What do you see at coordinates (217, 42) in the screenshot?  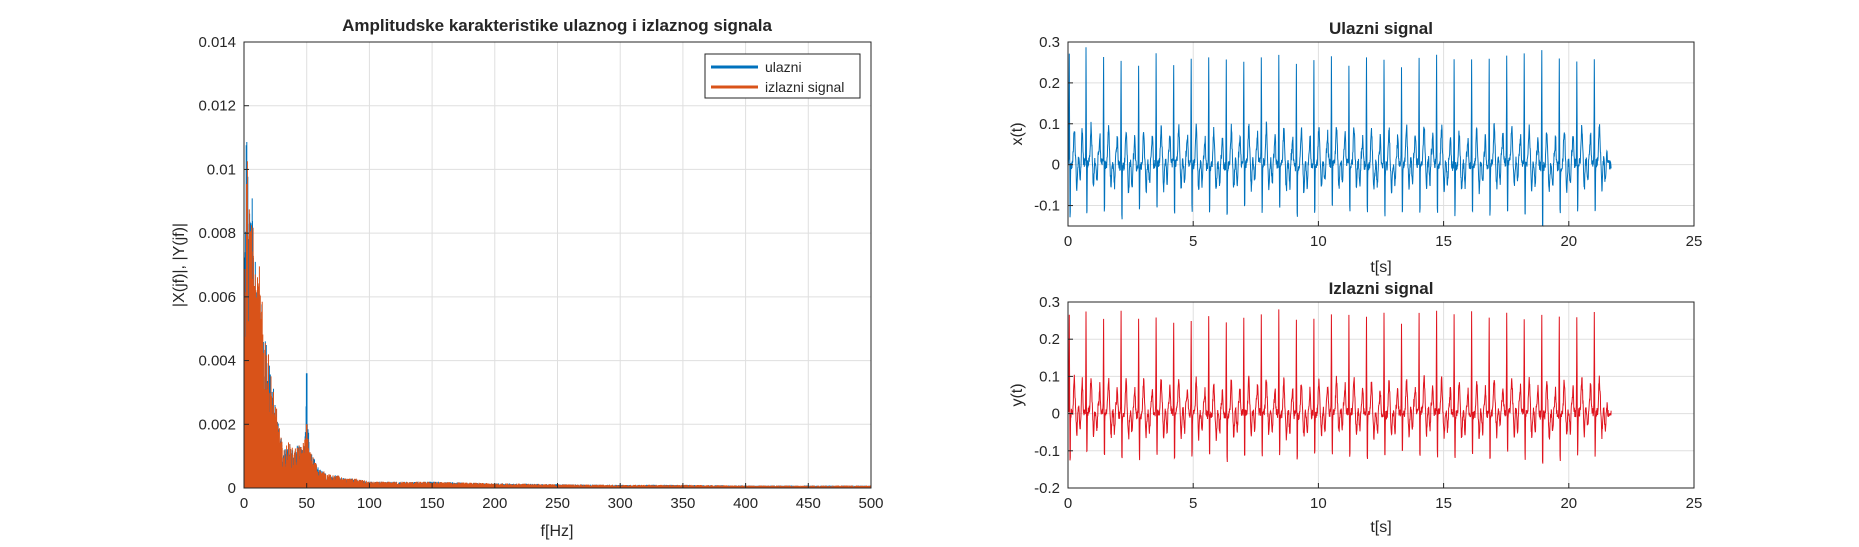 I see `y-tick-label: 0.014` at bounding box center [217, 42].